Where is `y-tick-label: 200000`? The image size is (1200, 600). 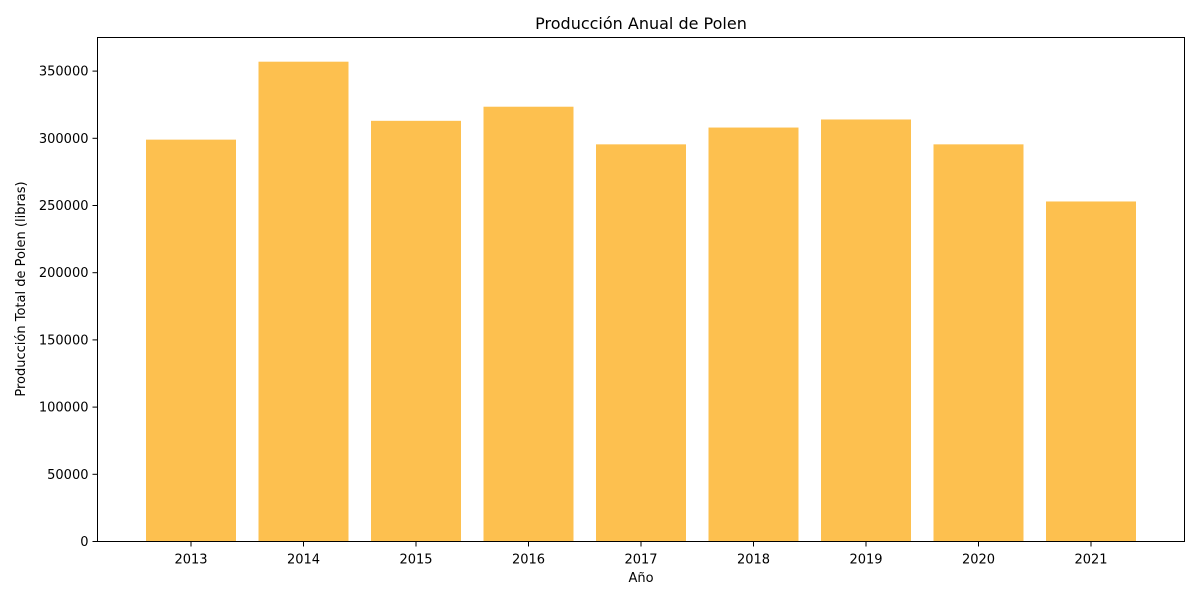 y-tick-label: 200000 is located at coordinates (64, 273).